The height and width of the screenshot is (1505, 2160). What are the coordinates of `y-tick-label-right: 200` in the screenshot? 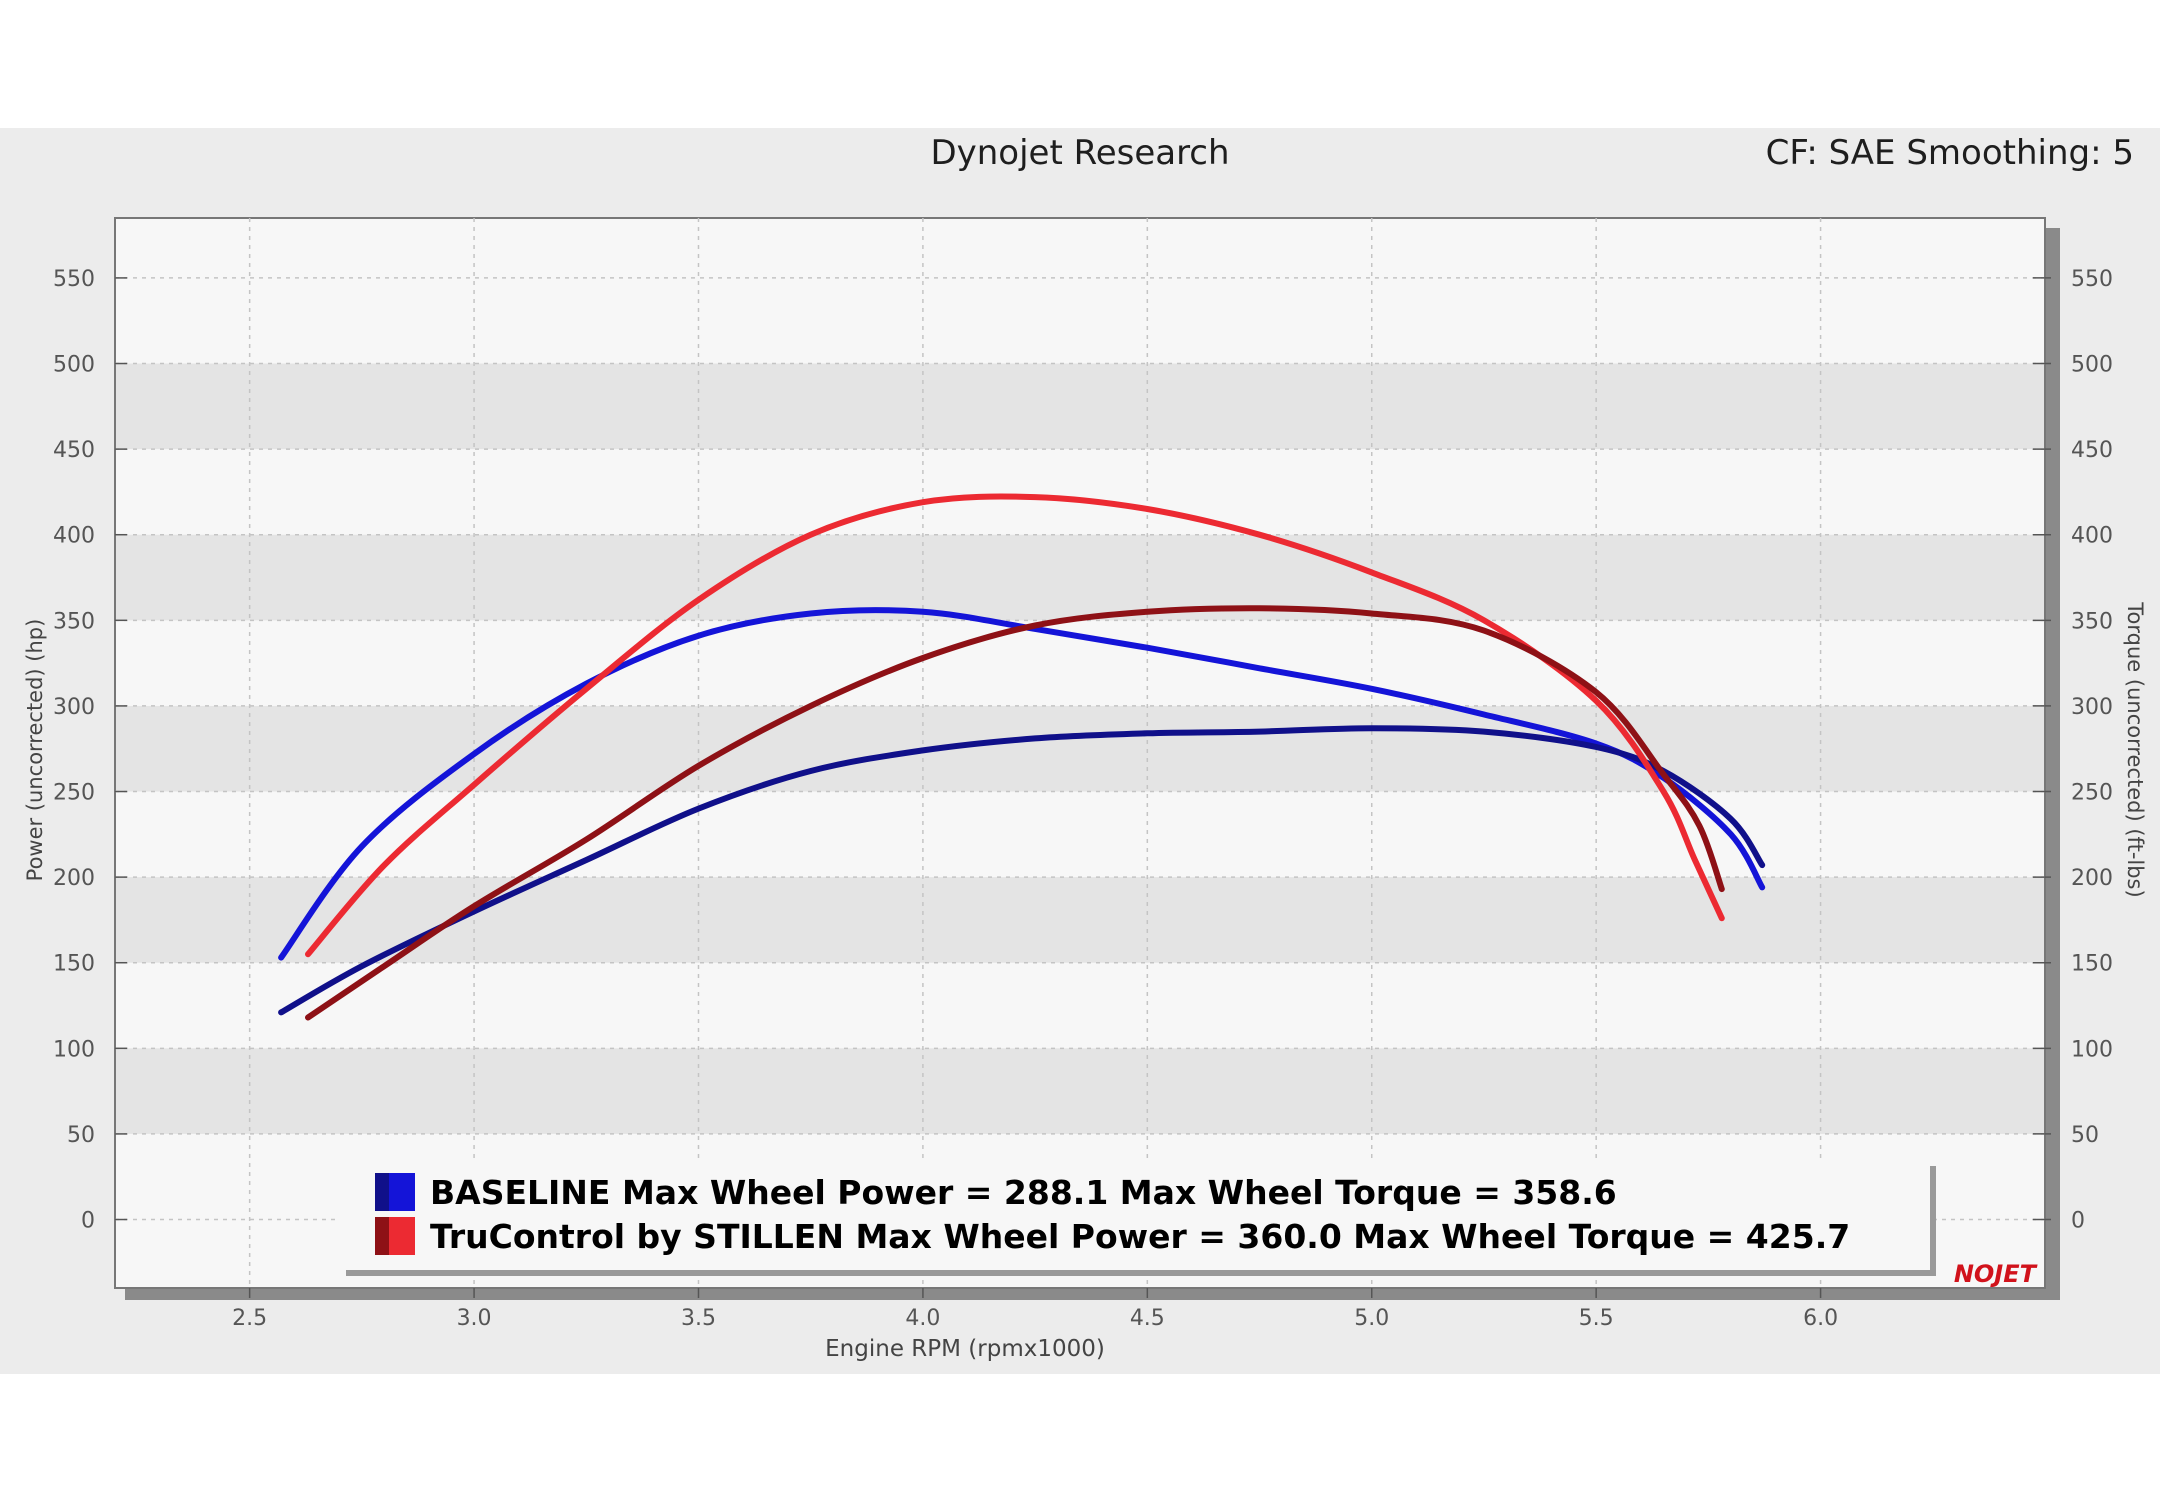 It's located at (2092, 878).